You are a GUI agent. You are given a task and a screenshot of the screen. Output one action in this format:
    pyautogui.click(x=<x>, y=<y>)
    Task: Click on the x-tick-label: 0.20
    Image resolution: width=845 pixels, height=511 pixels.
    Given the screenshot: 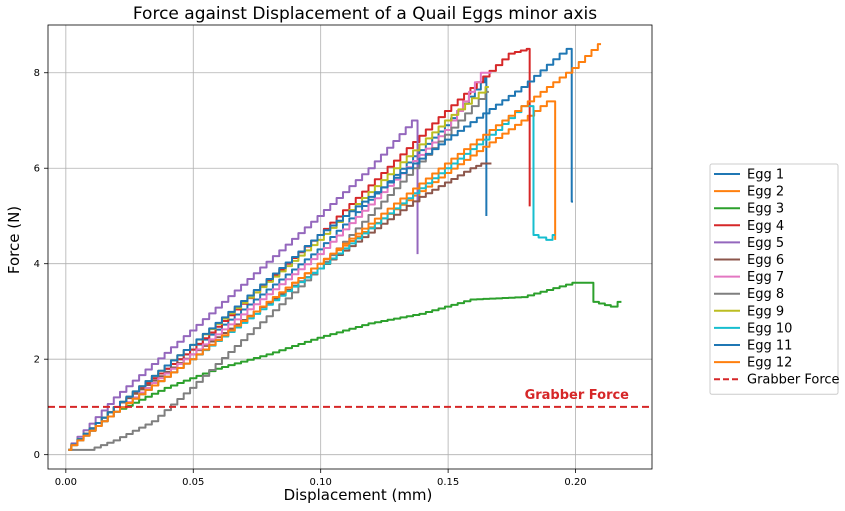 What is the action you would take?
    pyautogui.click(x=575, y=482)
    